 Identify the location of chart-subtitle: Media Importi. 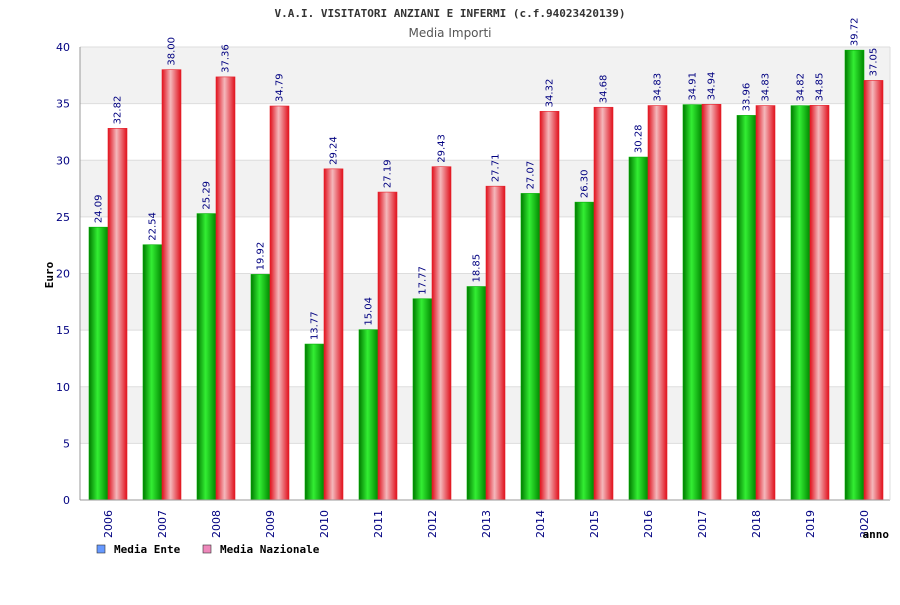
(449, 33).